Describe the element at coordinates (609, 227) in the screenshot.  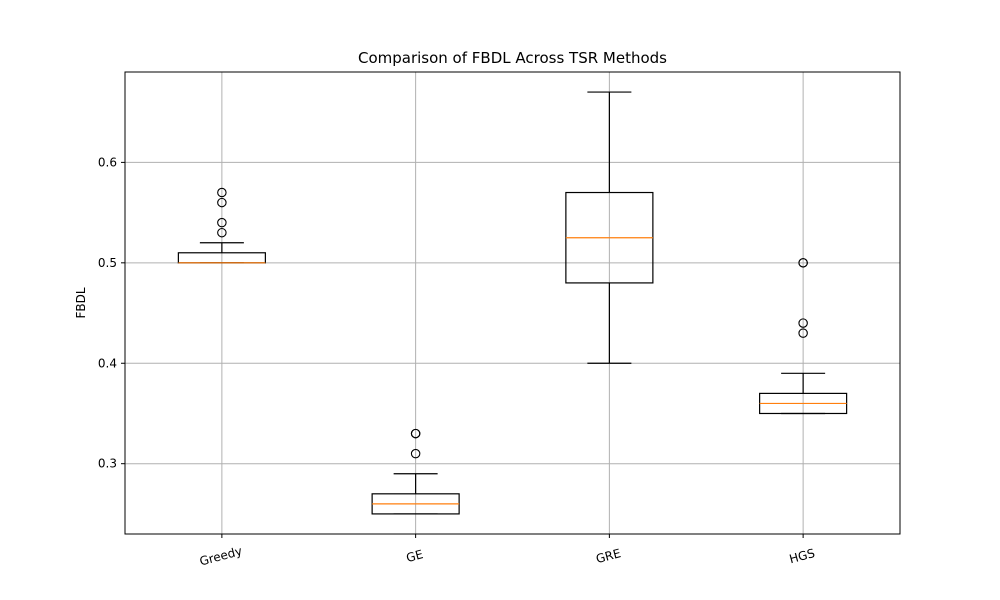
I see `box-gre` at that location.